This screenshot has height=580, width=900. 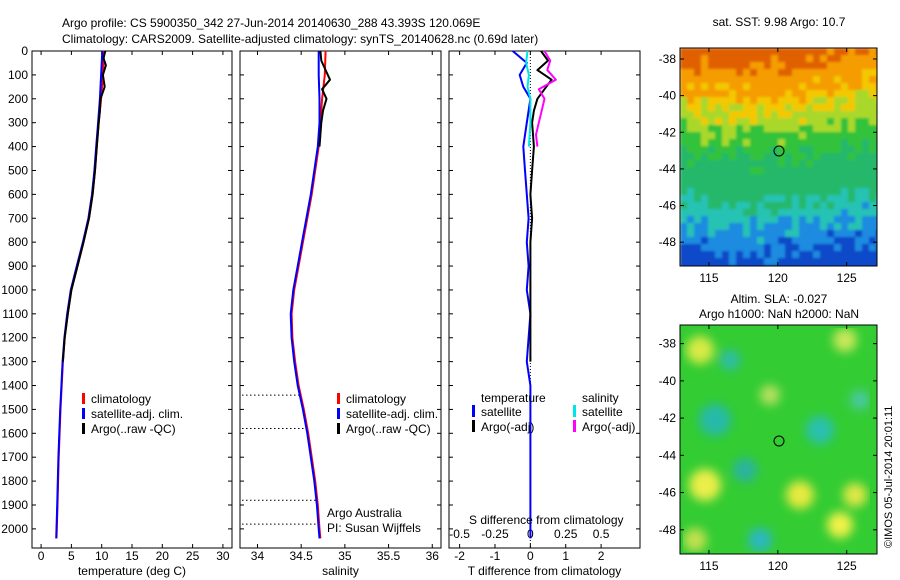 What do you see at coordinates (14, 290) in the screenshot?
I see `y-tick-label: 1000` at bounding box center [14, 290].